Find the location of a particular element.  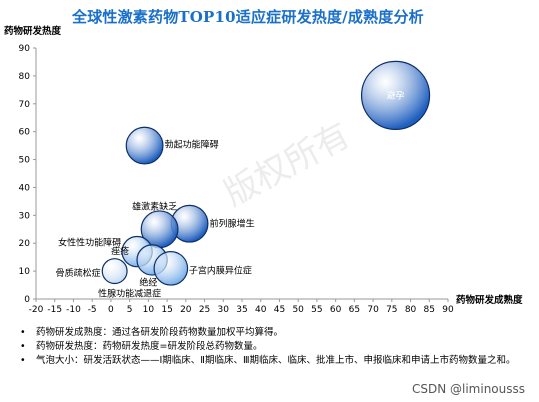

bubble-label: 子宫内膜异位症 is located at coordinates (220, 270).